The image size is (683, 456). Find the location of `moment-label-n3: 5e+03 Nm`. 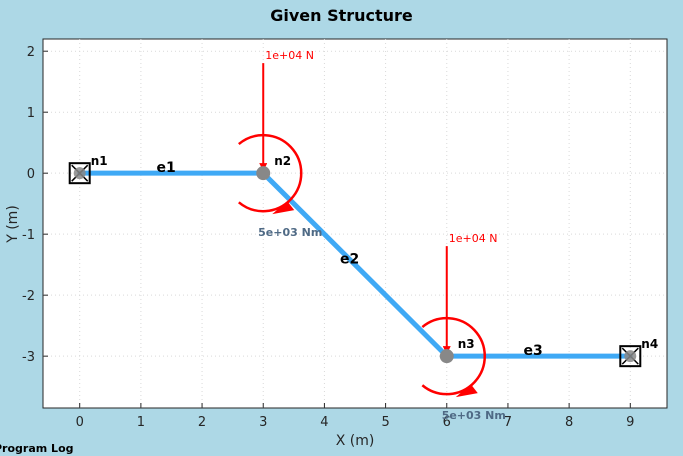

moment-label-n3: 5e+03 Nm is located at coordinates (474, 415).